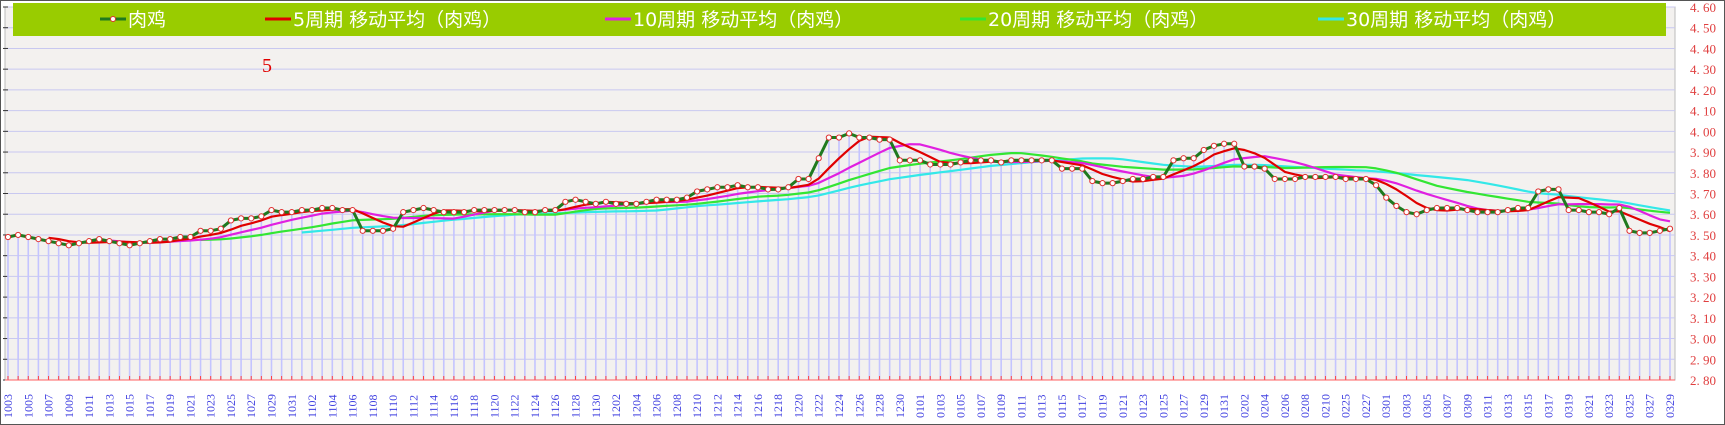  What do you see at coordinates (1123, 406) in the screenshot?
I see `x-tick-label: 0121` at bounding box center [1123, 406].